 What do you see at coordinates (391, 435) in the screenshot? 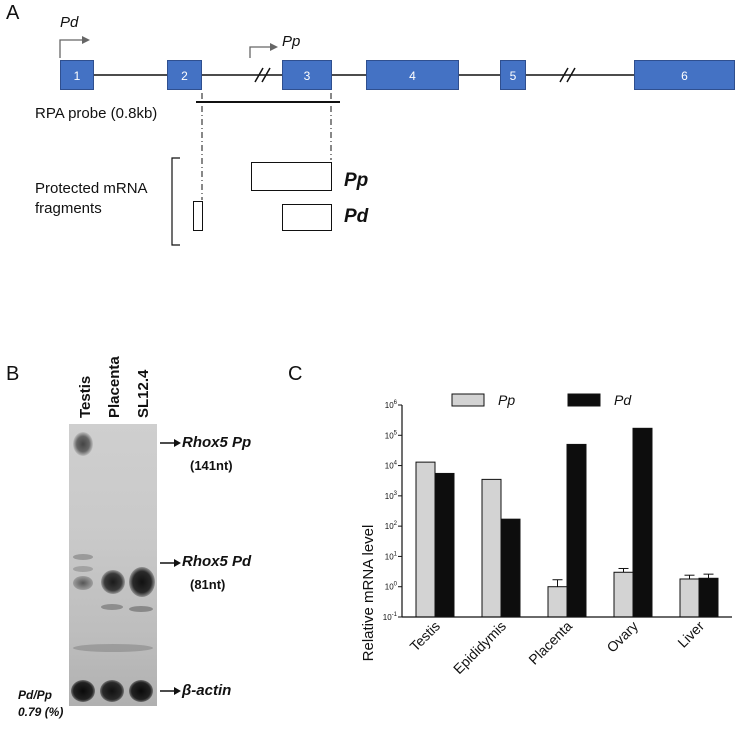
I see `y-tick-label: 10⁵` at bounding box center [391, 435].